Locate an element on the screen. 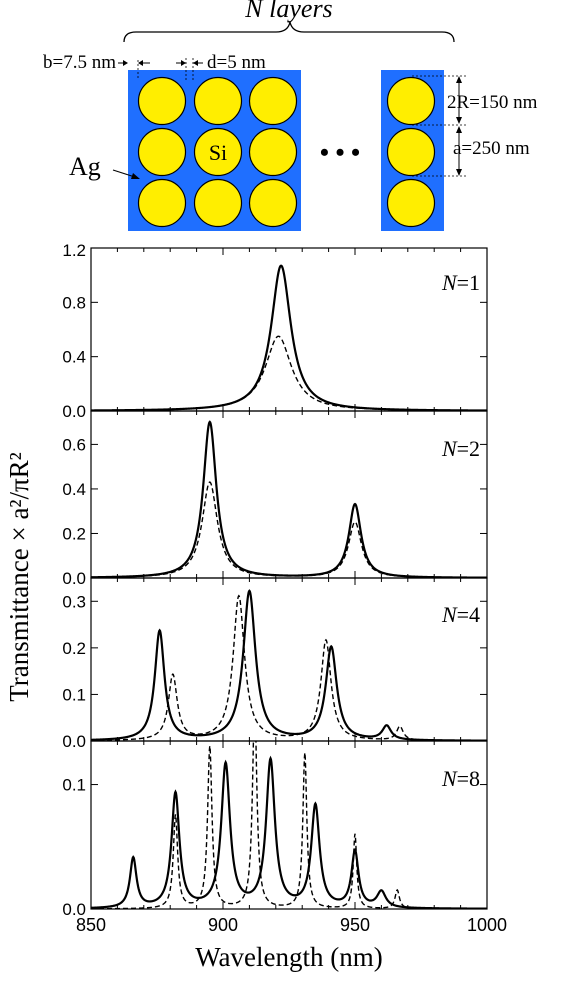  x-axis-title: Wavelength (nm) is located at coordinates (289, 957).